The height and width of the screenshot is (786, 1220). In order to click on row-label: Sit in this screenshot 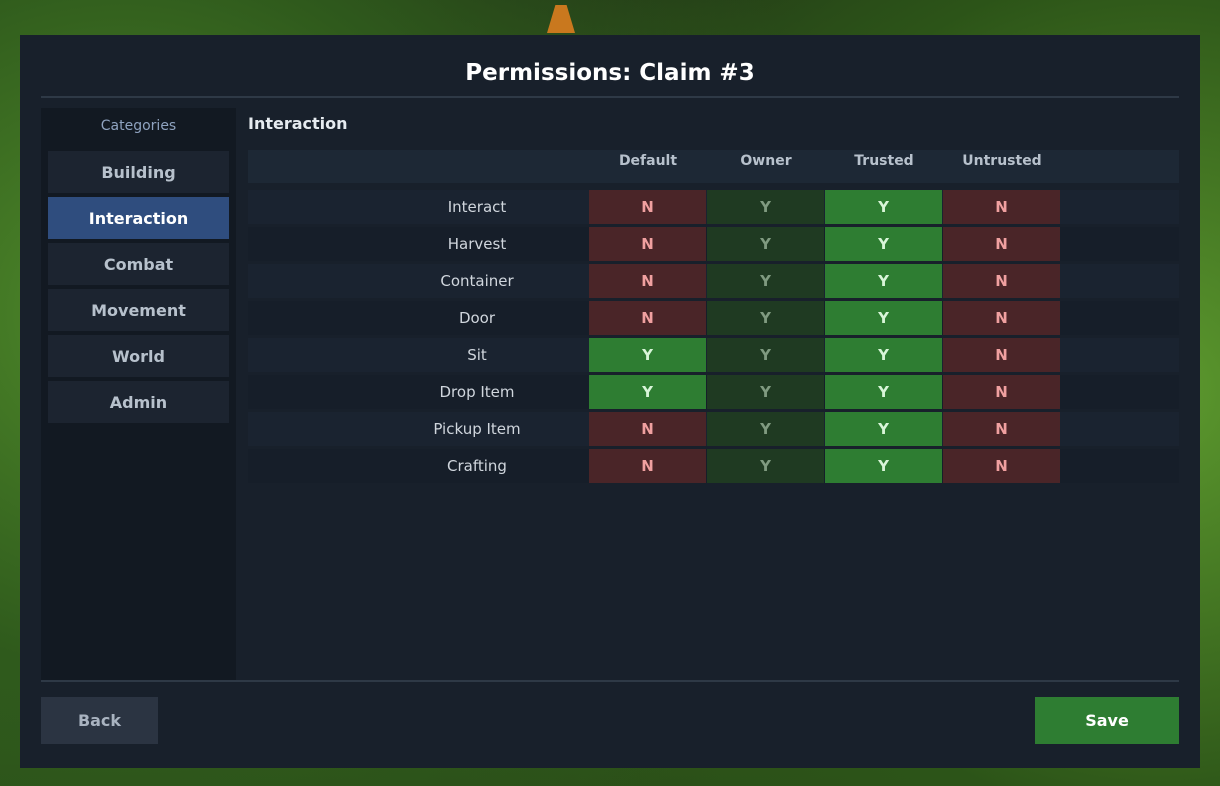, I will do `click(477, 355)`.